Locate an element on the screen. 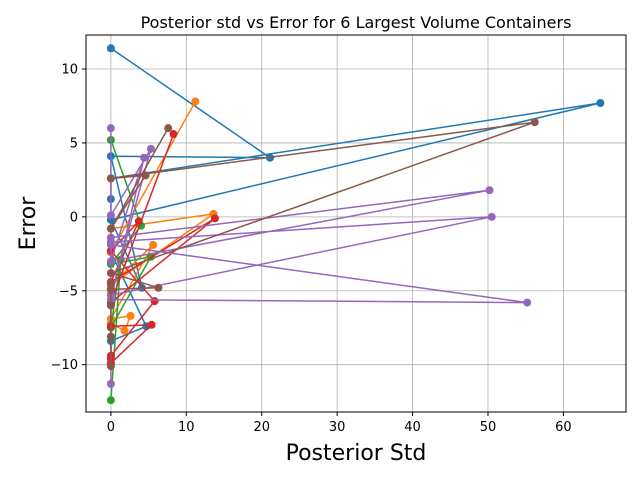  y-tick-label: 10 is located at coordinates (69, 70).